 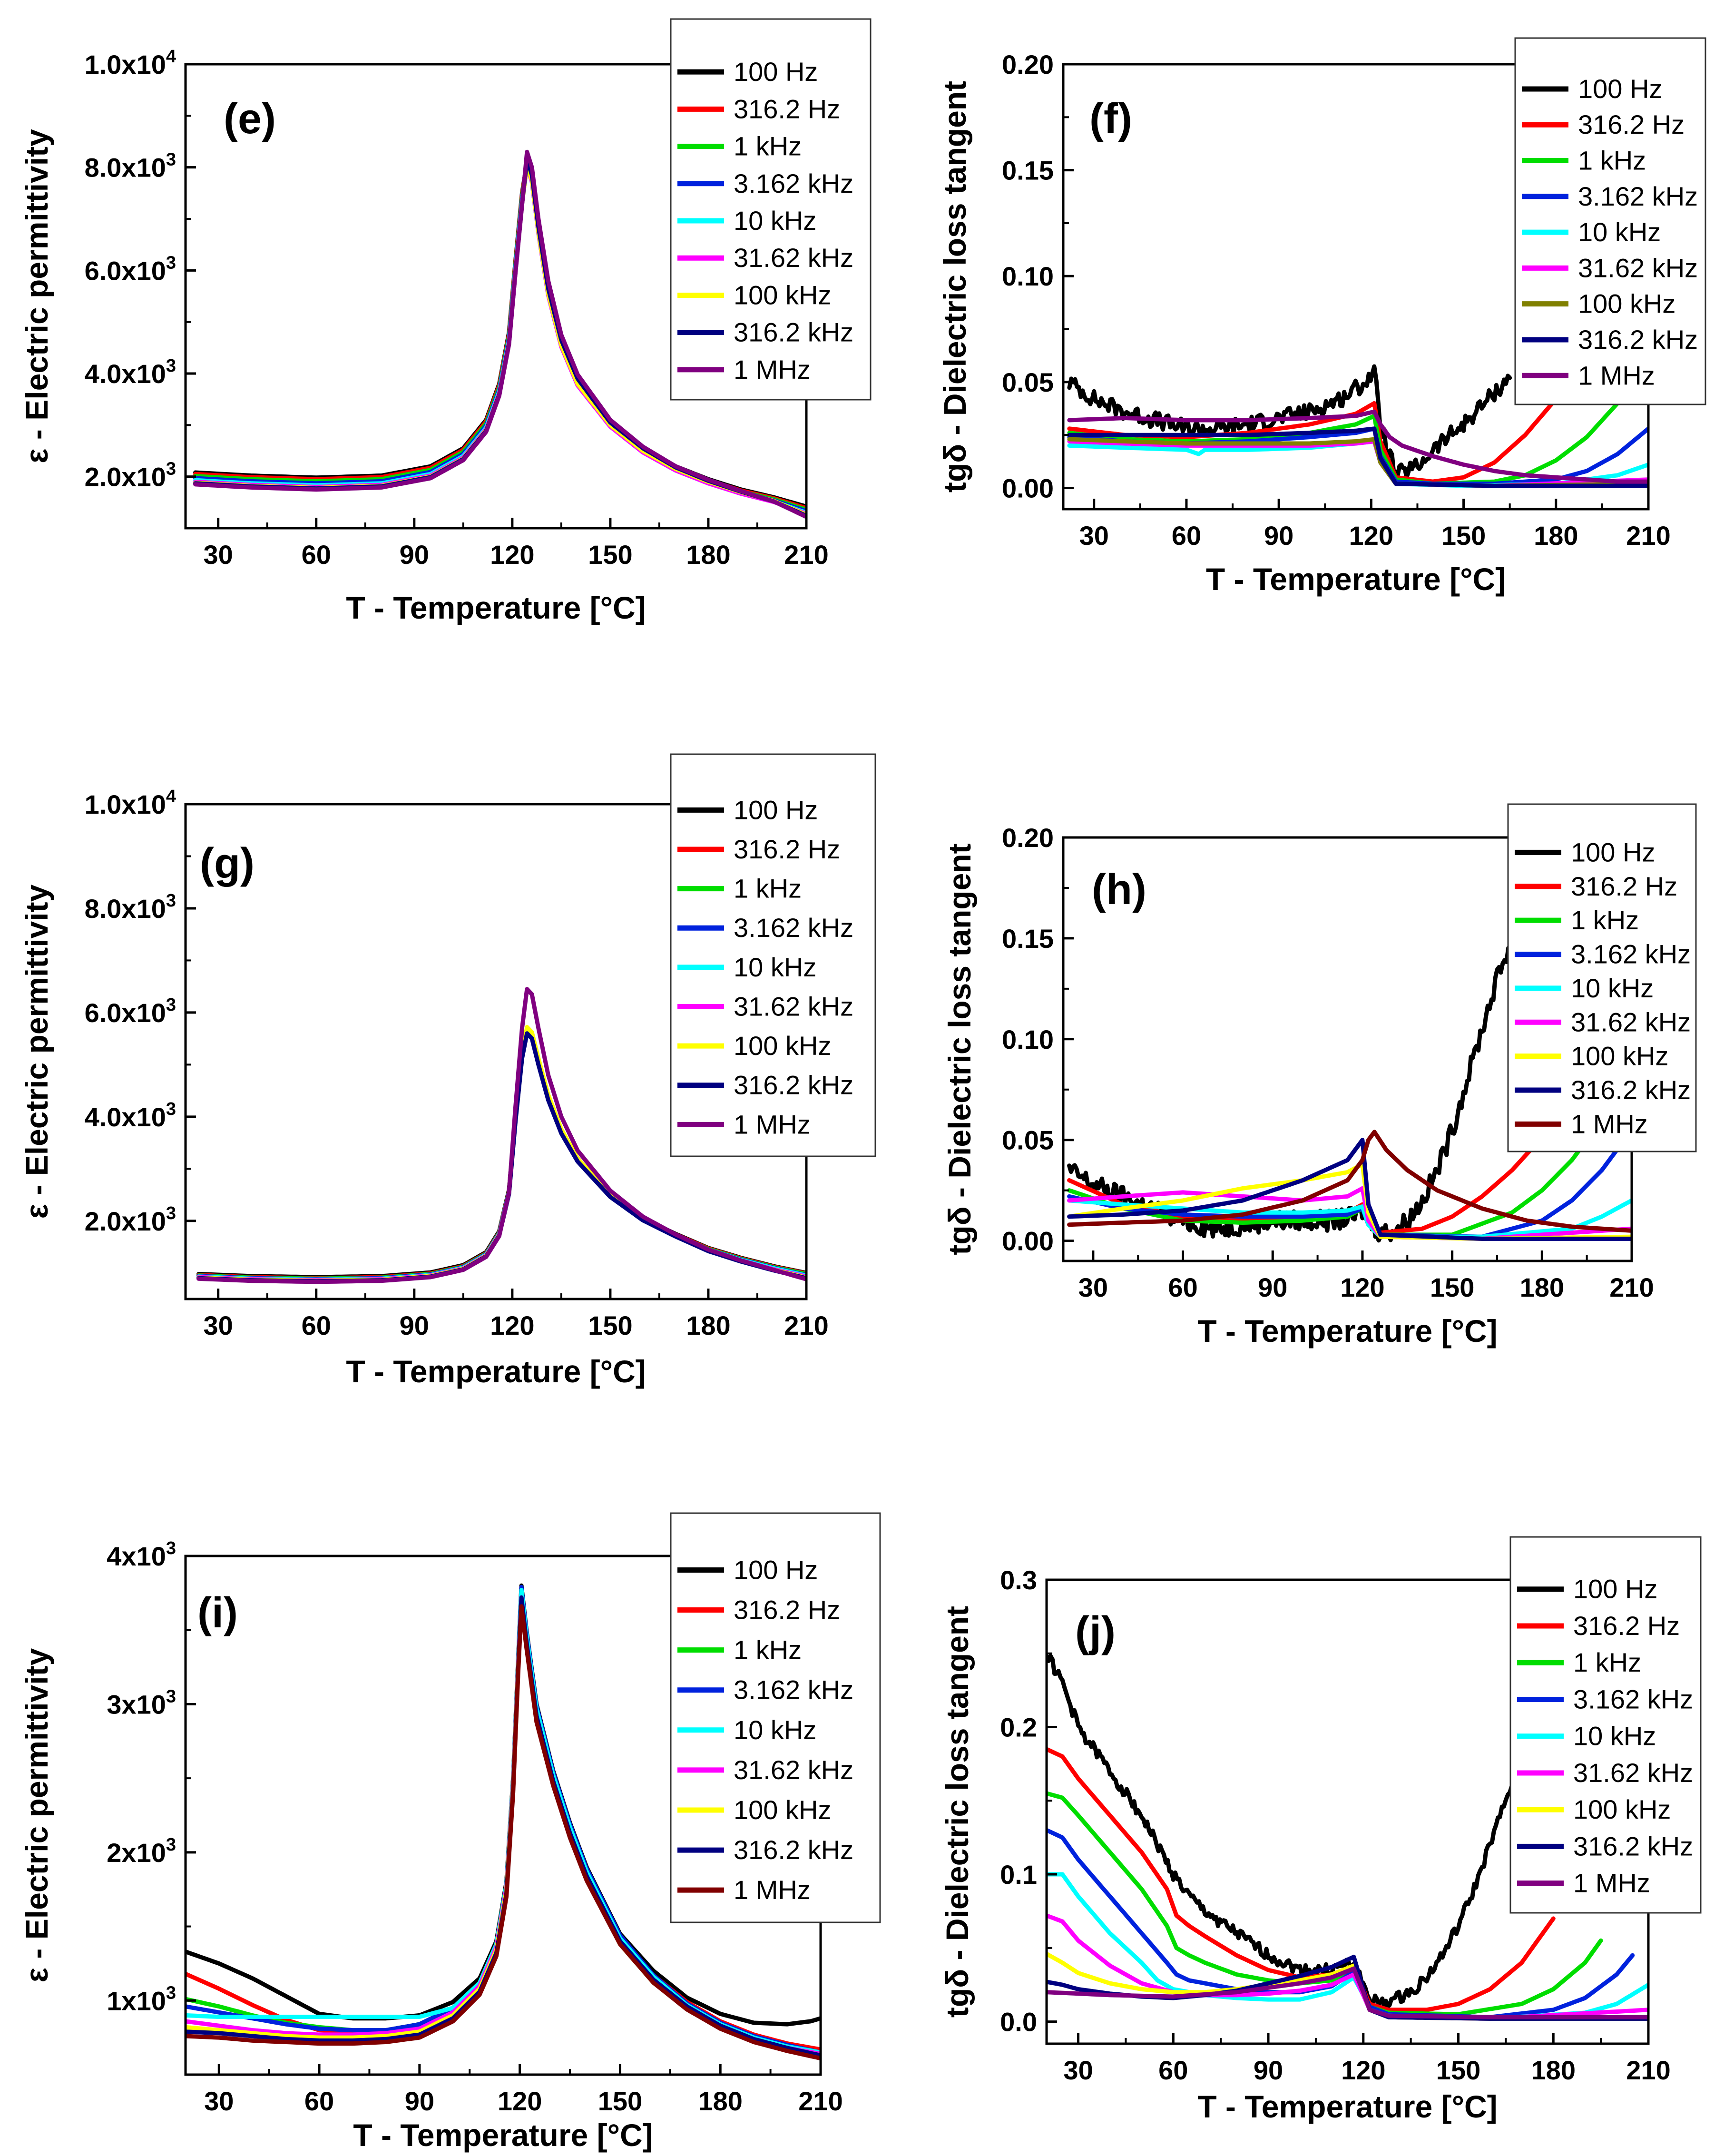 I want to click on y-tick-label: 8.0x10³, so click(x=130, y=166).